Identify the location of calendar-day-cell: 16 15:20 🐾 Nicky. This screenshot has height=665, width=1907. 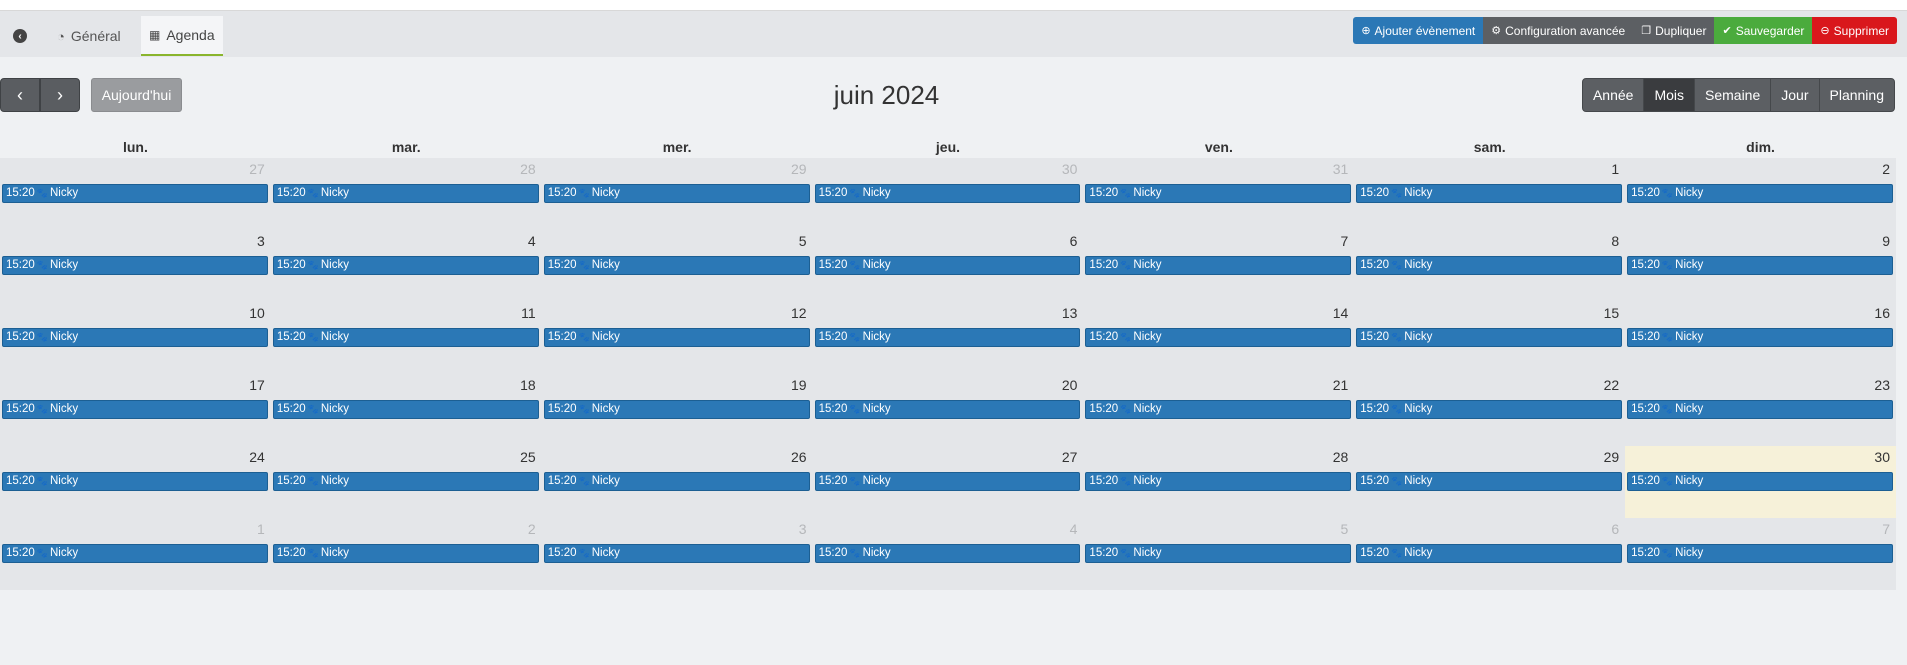
(1760, 338).